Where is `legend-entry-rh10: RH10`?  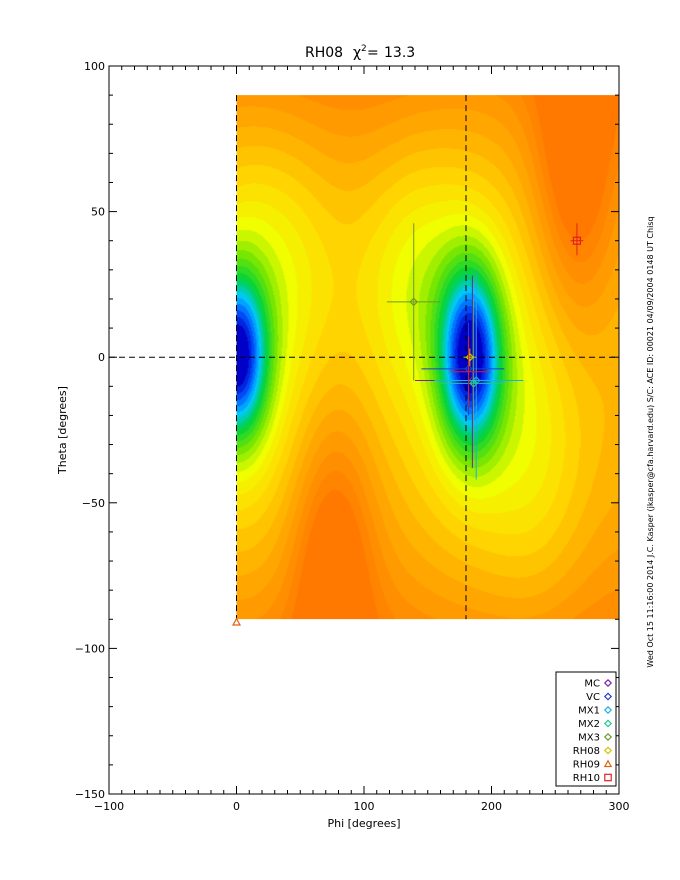 legend-entry-rh10: RH10 is located at coordinates (592, 778).